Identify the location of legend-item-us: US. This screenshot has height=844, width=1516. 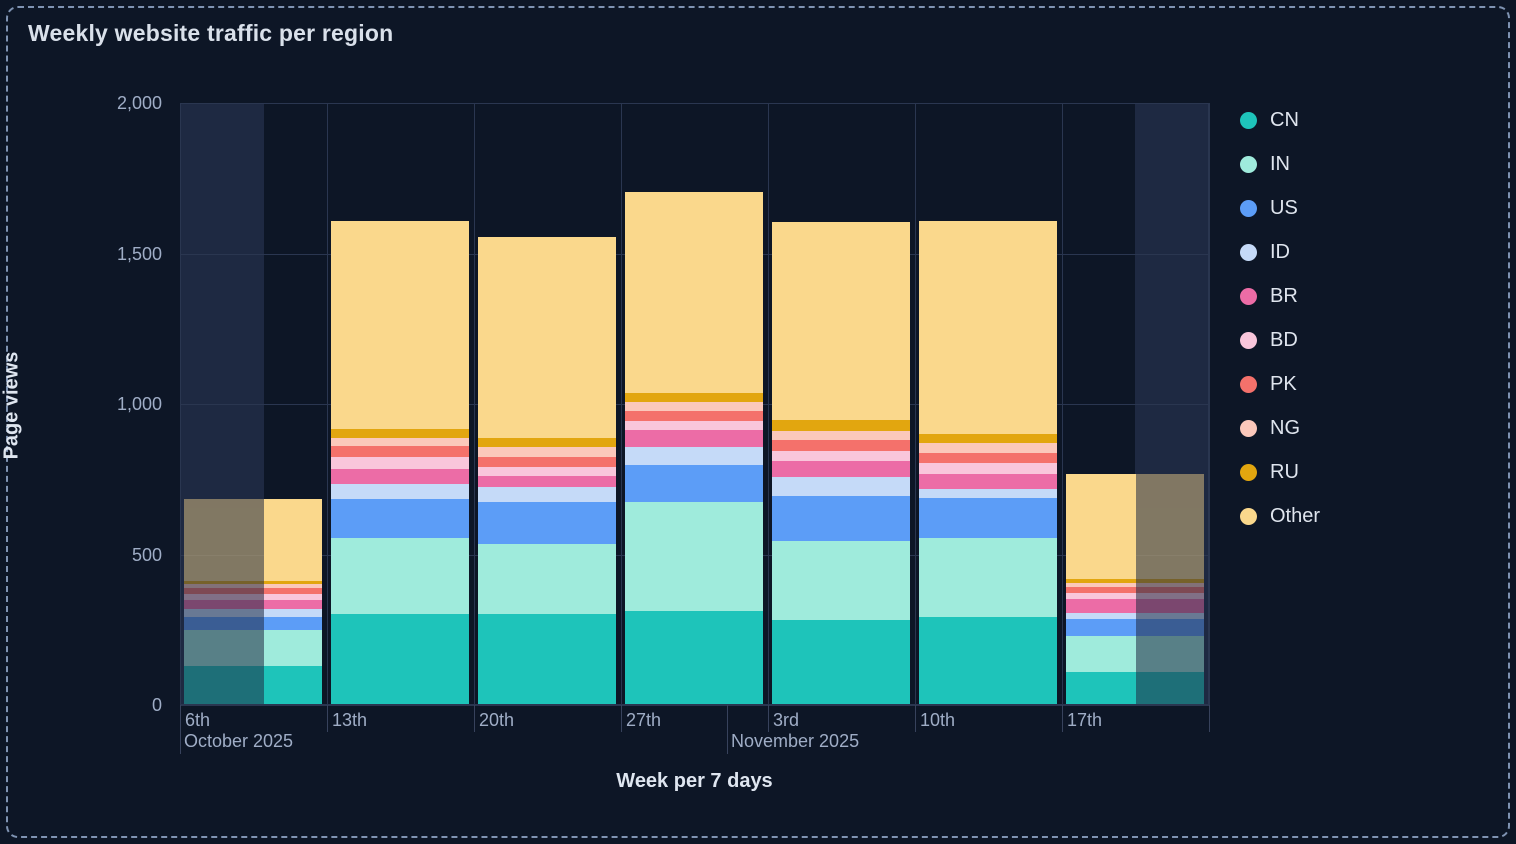
(1356, 208).